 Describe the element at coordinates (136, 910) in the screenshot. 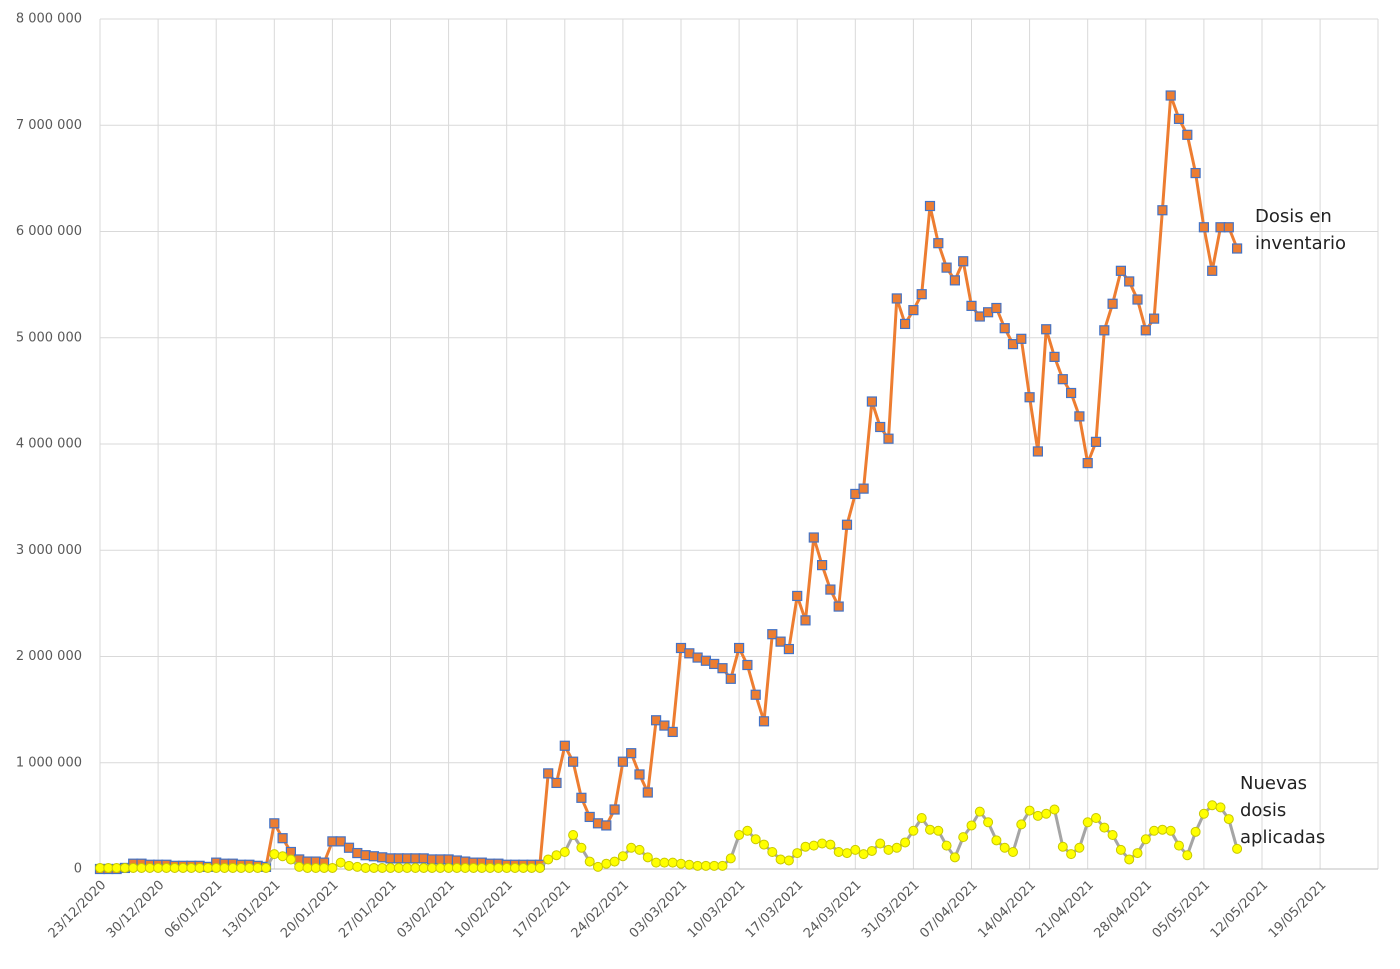

I see `x-tick-label: 30/12/2020` at that location.